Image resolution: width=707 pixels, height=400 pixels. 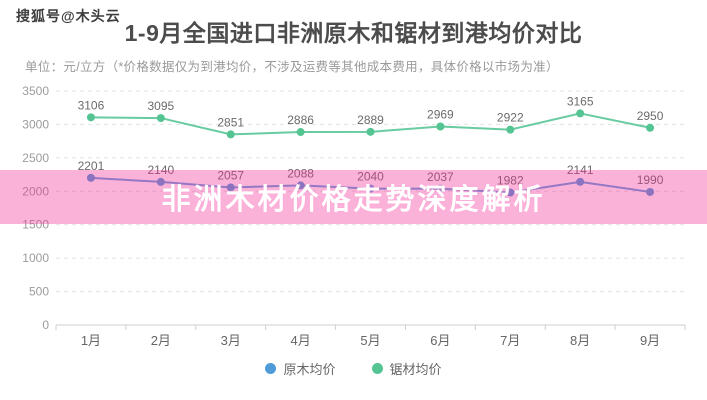 I want to click on svg-text: 1500, so click(x=35, y=225).